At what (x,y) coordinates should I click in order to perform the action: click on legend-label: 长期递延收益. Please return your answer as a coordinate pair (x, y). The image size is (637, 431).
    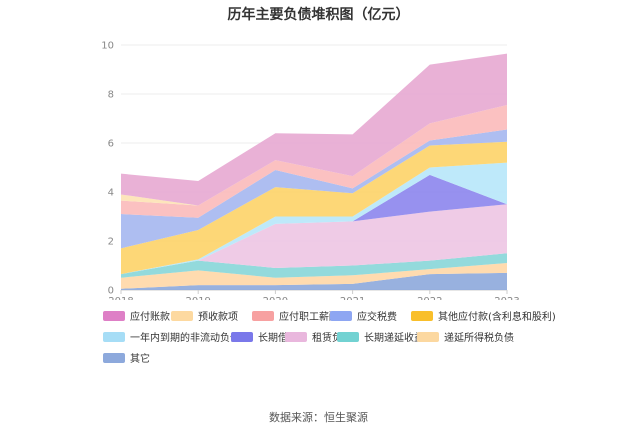
    Looking at the image, I should click on (394, 338).